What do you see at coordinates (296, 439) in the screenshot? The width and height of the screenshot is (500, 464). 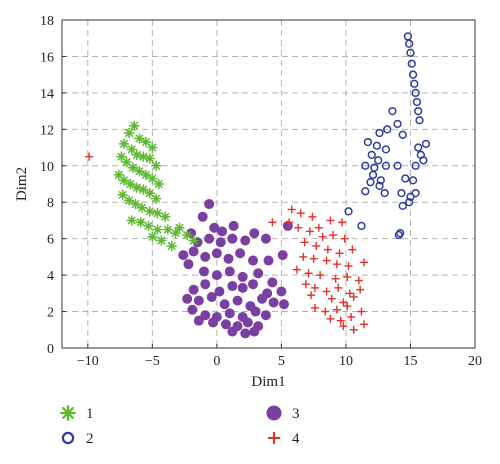 I see `legend-label: 4` at bounding box center [296, 439].